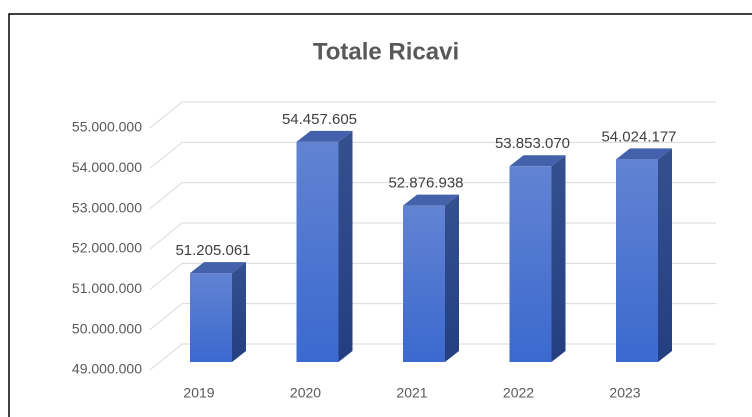 Image resolution: width=752 pixels, height=417 pixels. I want to click on value-label: 54.457.605, so click(319, 119).